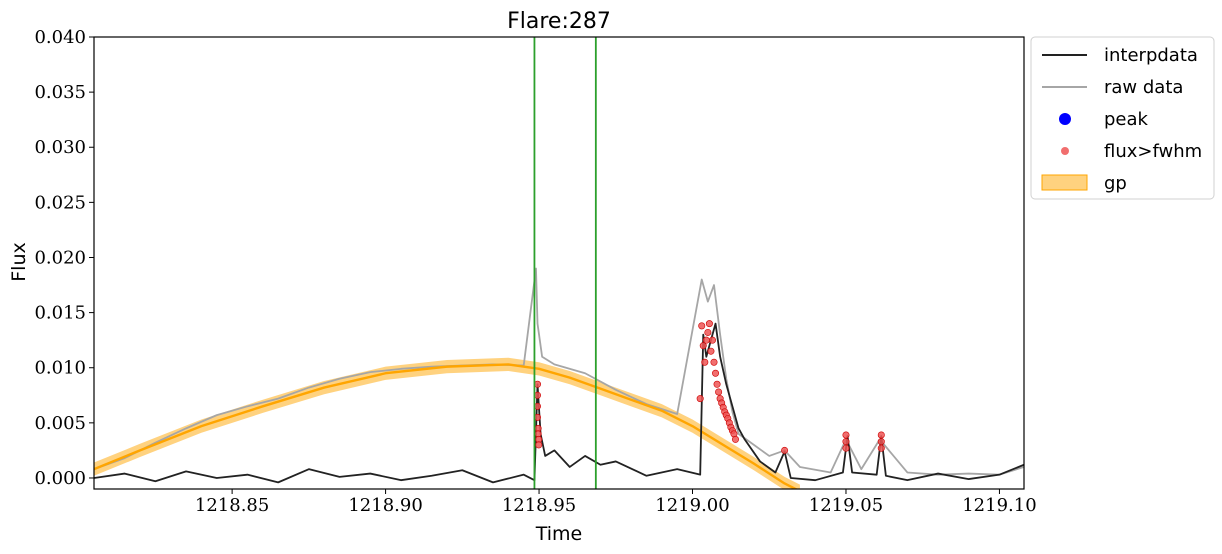 This screenshot has width=1222, height=554. I want to click on legend-frame, so click(1122, 118).